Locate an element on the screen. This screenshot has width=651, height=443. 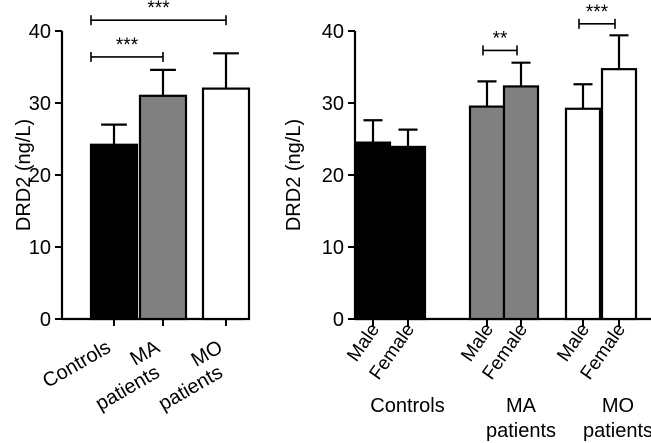
bar-mo-patients-female is located at coordinates (619, 194).